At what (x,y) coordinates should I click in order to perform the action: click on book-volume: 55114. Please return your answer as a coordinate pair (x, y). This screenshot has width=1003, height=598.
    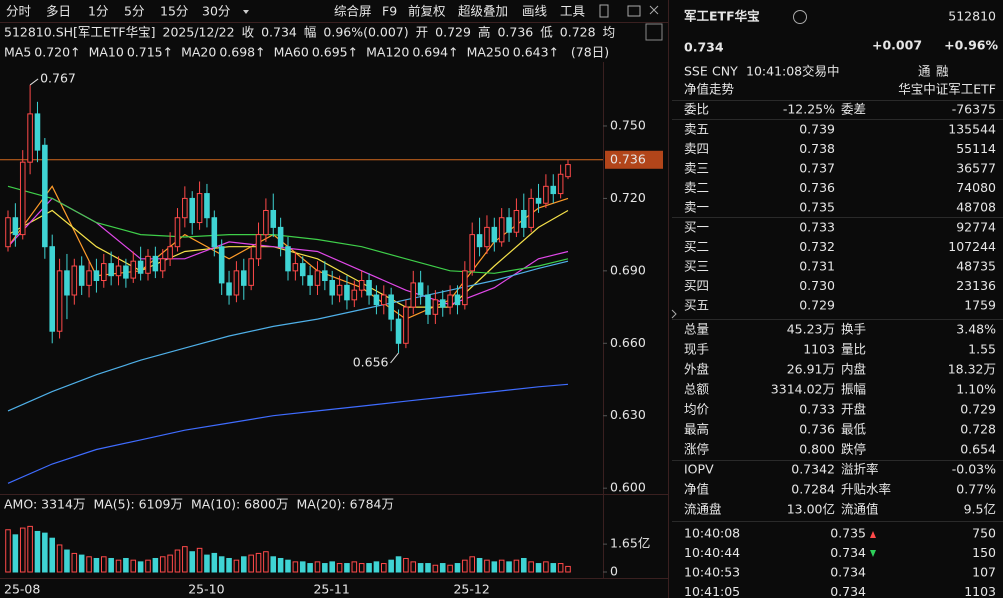
    Looking at the image, I should click on (976, 148).